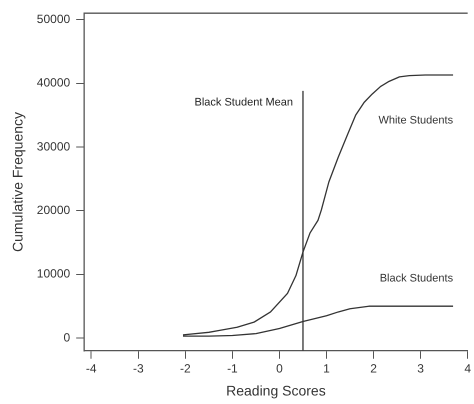 The height and width of the screenshot is (404, 474). I want to click on x-tick-label: 2, so click(374, 368).